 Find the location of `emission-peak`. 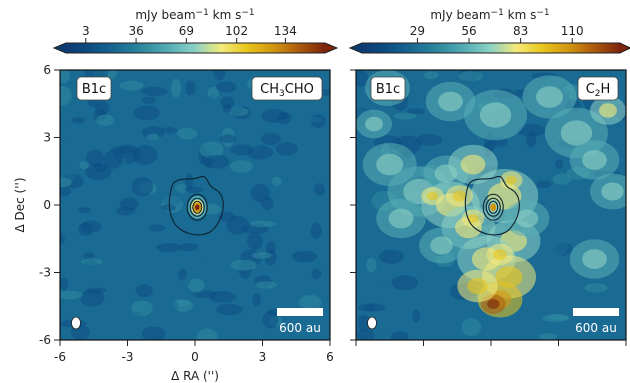

emission-peak is located at coordinates (493, 207).